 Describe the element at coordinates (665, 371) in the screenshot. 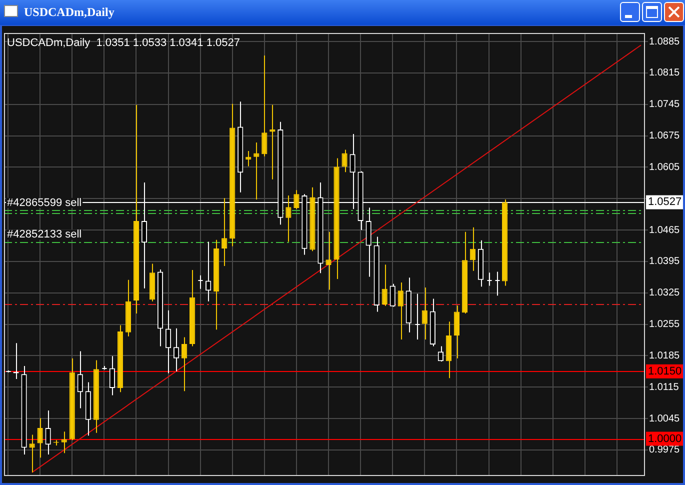

I see `ref-line-label: 1.0150` at that location.